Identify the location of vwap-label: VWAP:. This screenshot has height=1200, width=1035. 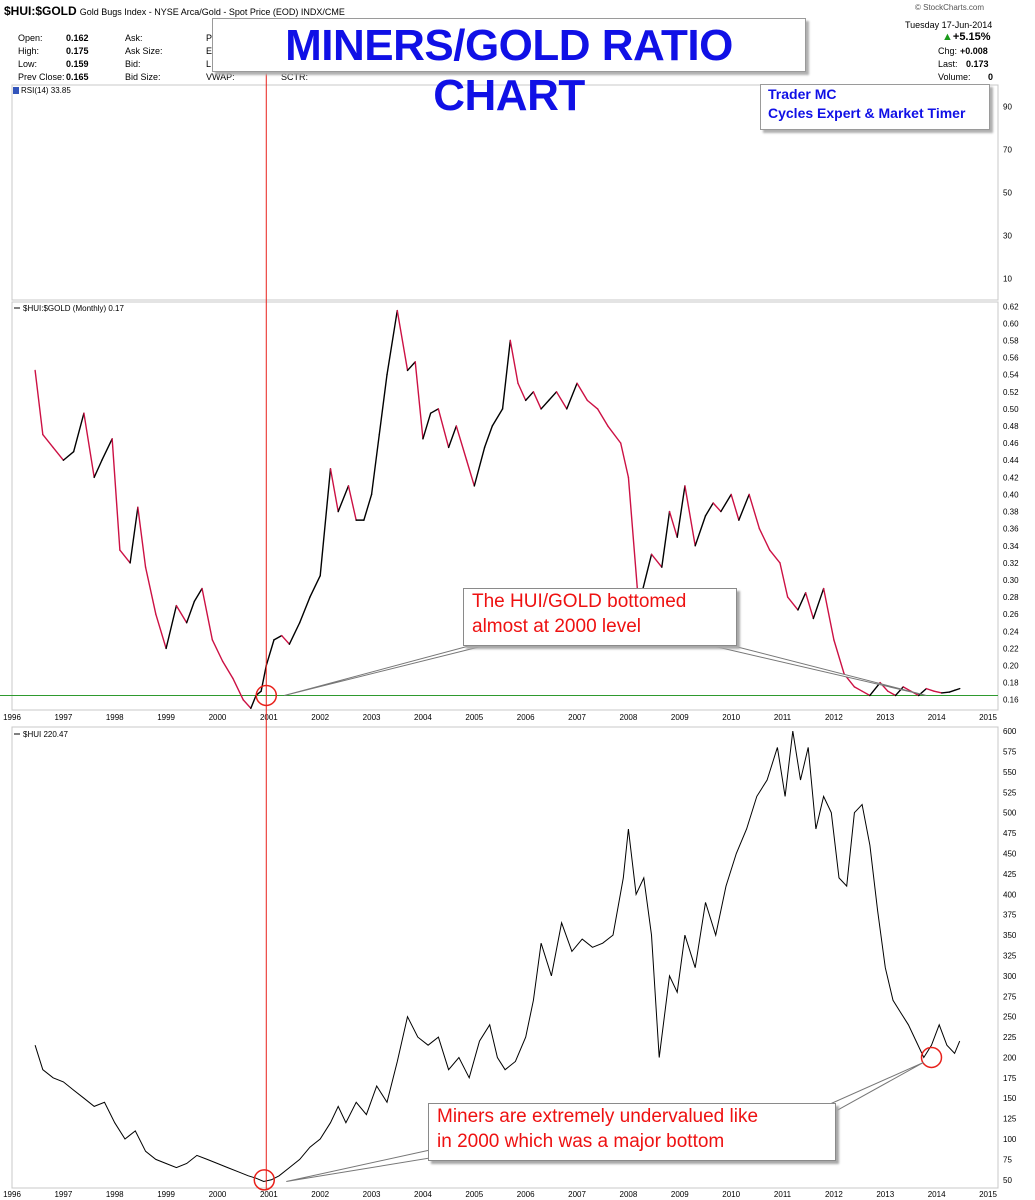
(220, 77).